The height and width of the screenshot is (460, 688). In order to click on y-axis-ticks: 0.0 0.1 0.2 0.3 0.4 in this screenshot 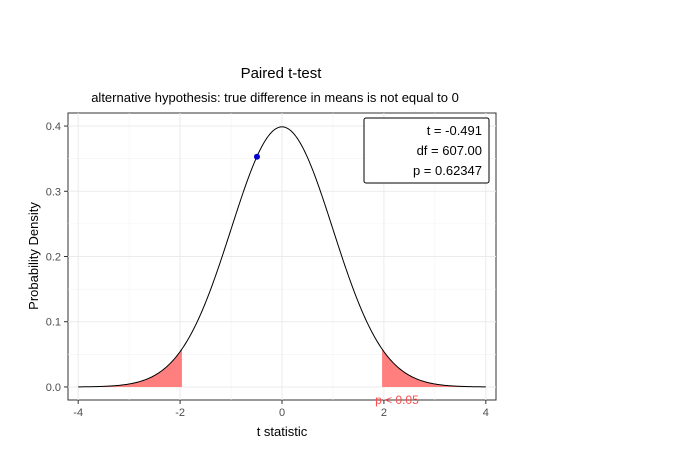, I will do `click(57, 257)`.